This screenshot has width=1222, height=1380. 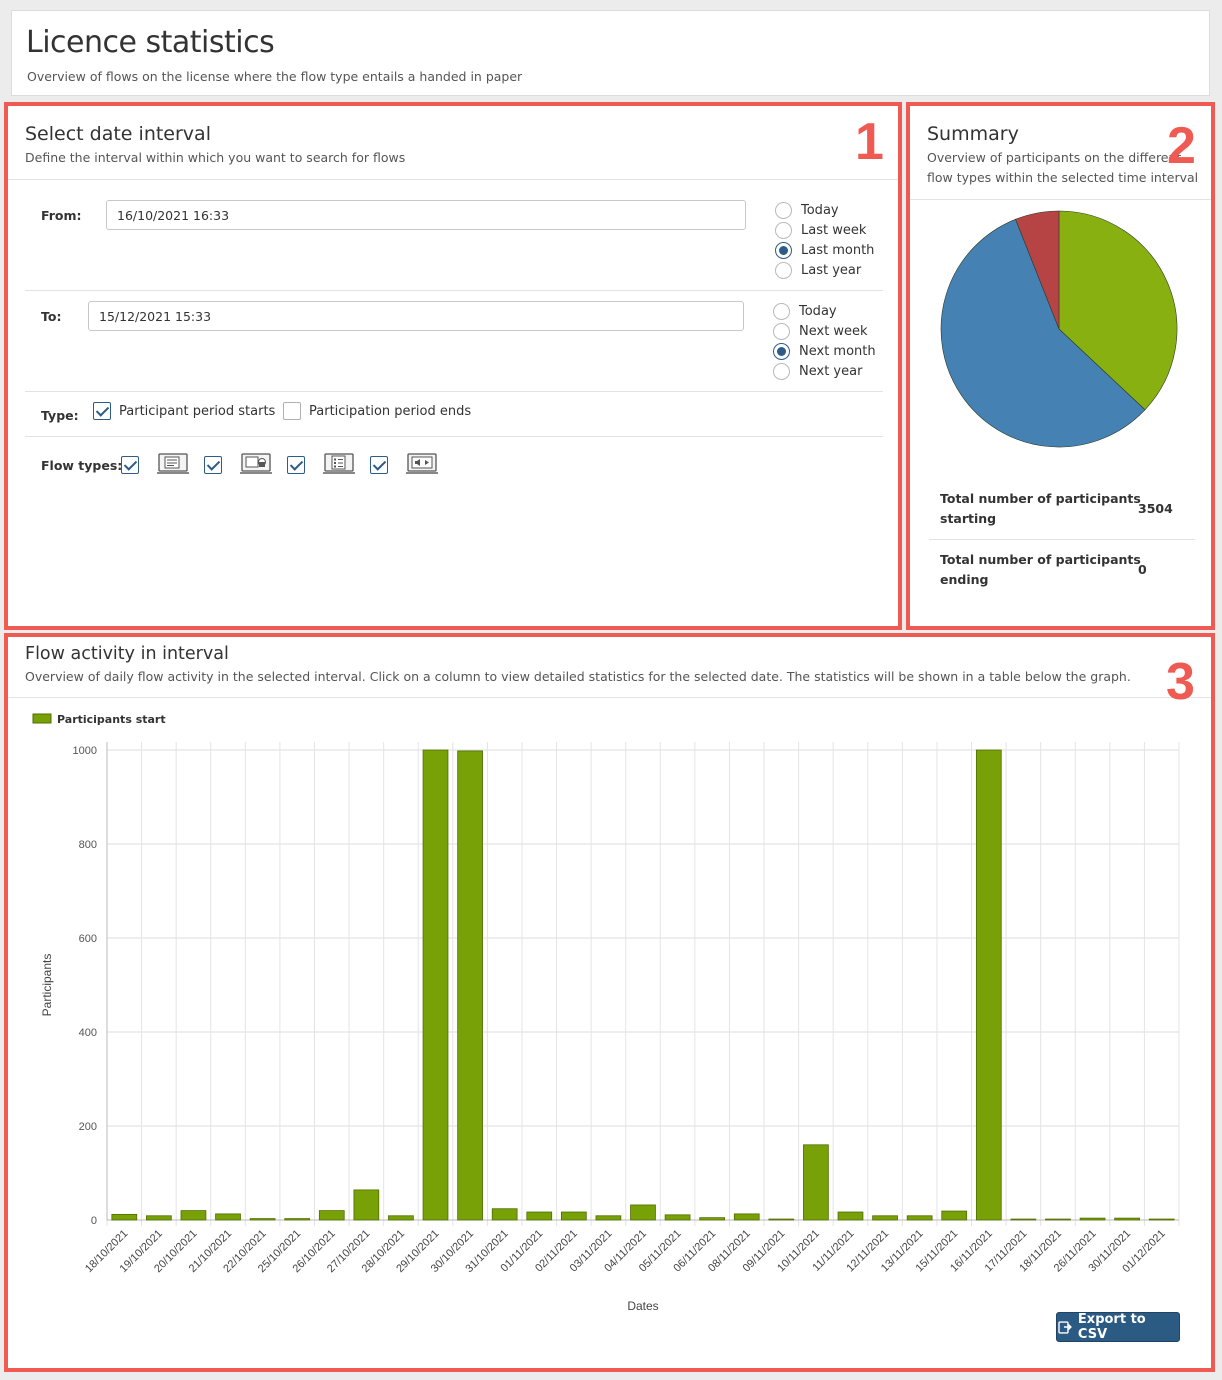 I want to click on total-starting-label-line2: starting, so click(x=968, y=518).